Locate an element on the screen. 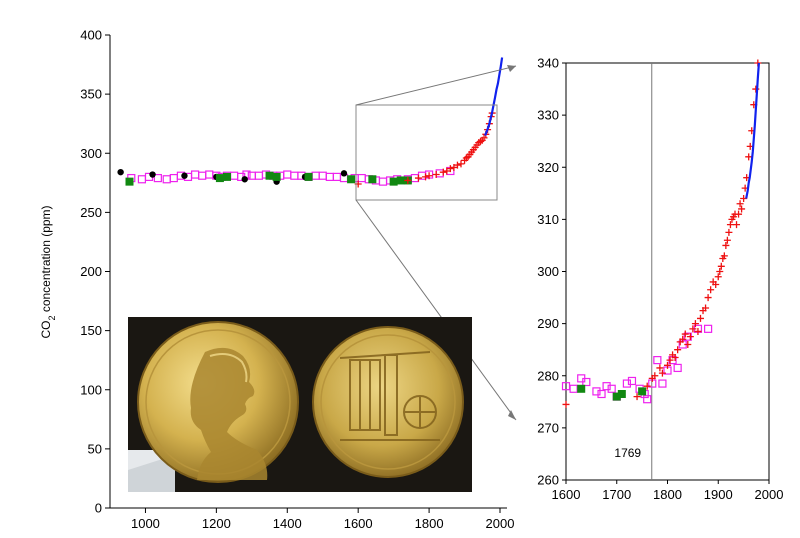 The height and width of the screenshot is (538, 800). connector-bottom-arrow is located at coordinates (512, 415).